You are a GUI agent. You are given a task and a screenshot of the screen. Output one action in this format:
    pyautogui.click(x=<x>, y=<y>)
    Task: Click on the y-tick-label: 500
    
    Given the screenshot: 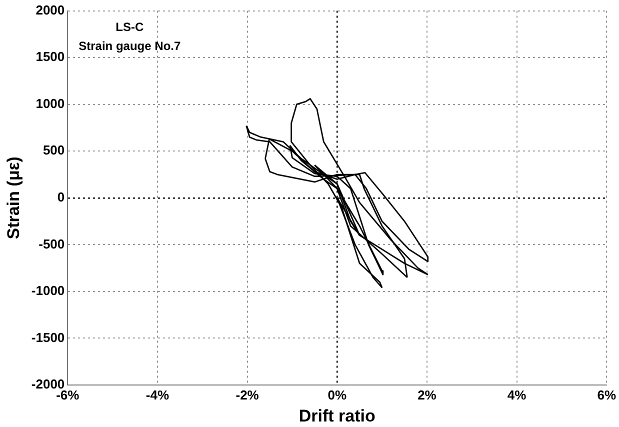 What is the action you would take?
    pyautogui.click(x=53, y=150)
    